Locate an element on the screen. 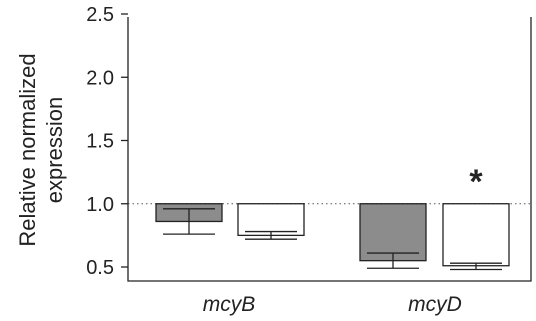 This screenshot has width=536, height=321. y-tick-label: 1.0 is located at coordinates (100, 205).